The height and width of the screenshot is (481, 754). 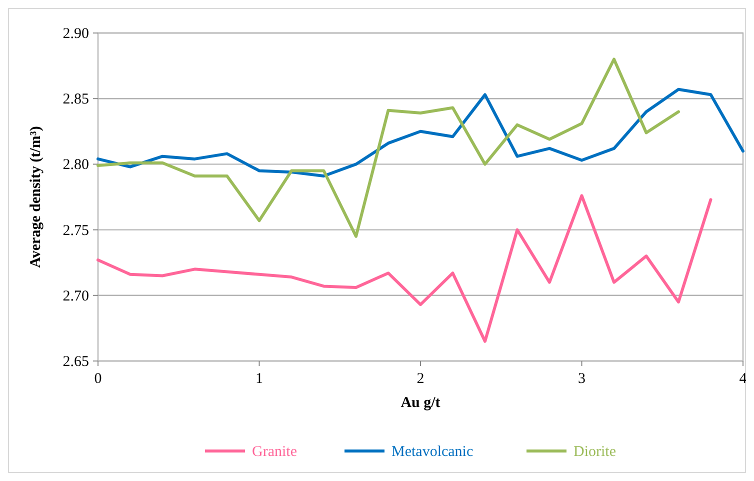 What do you see at coordinates (75, 296) in the screenshot?
I see `y-tick-label: 2.70` at bounding box center [75, 296].